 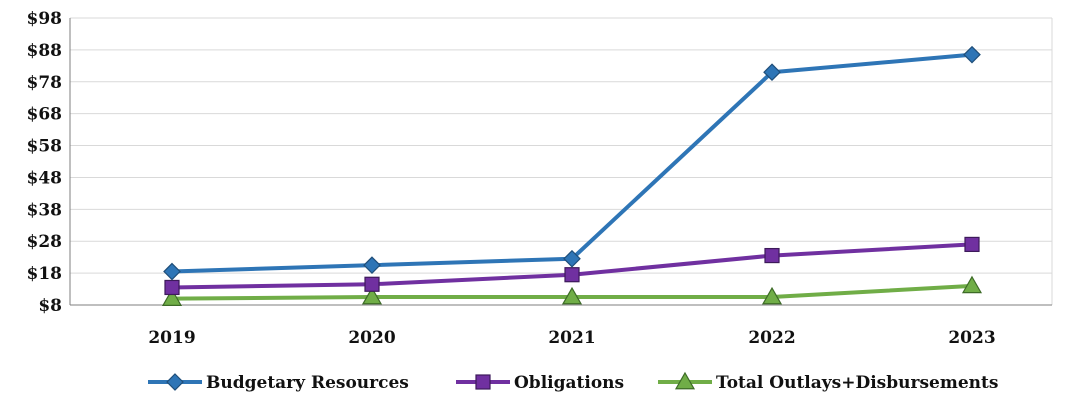 I want to click on y-tick-labels: $8 $18 $28 $38 $48 $58 $68 $78 $88 $98, so click(x=45, y=162).